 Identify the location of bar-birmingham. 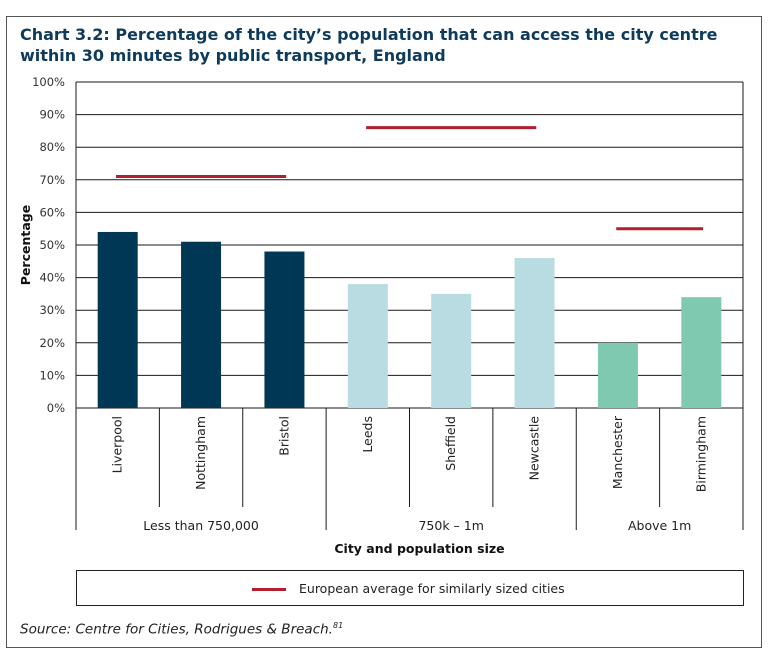
(701, 352).